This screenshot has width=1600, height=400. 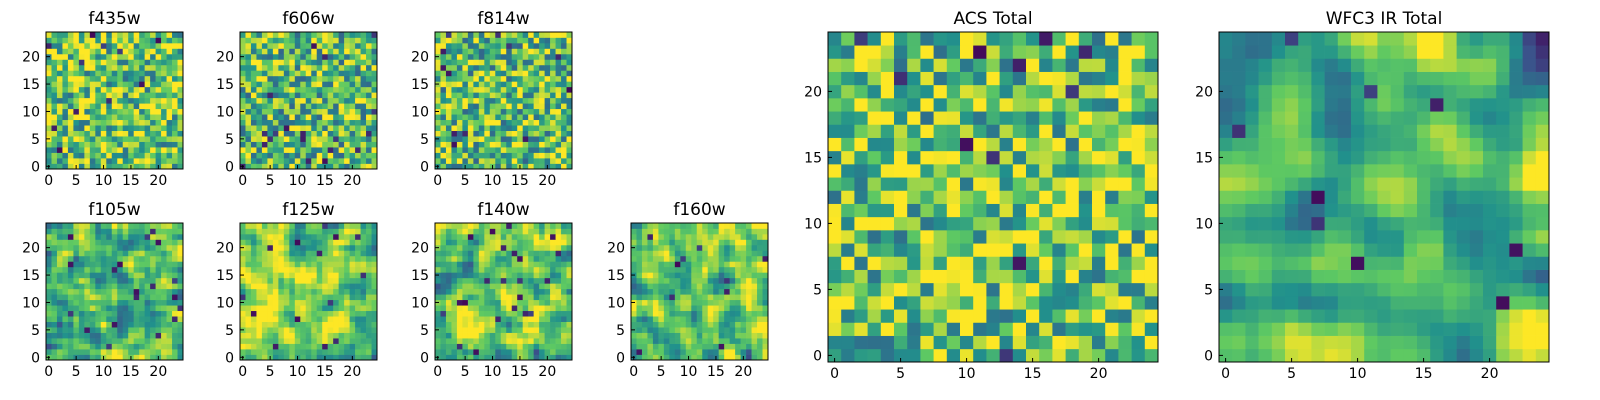 What do you see at coordinates (689, 372) in the screenshot?
I see `x-tick-label: 10` at bounding box center [689, 372].